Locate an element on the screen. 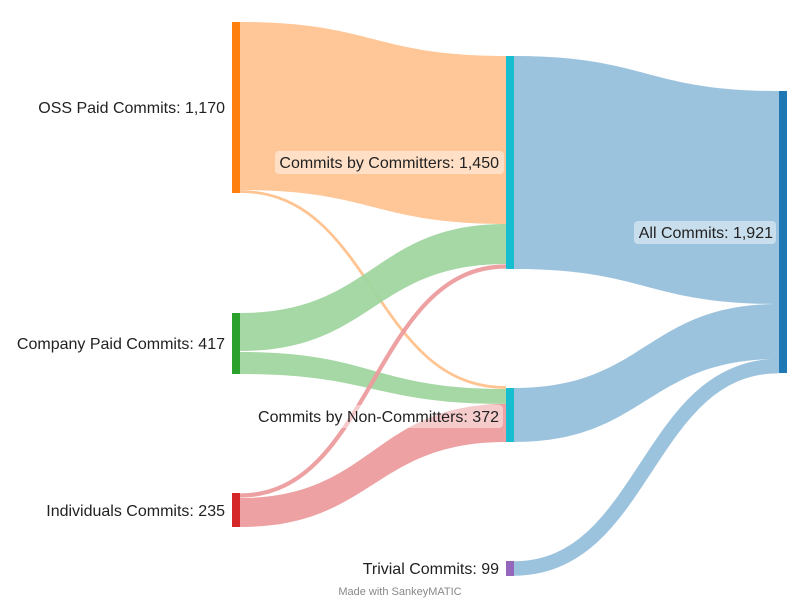 Image resolution: width=800 pixels, height=600 pixels. label-individuals-commits: Individuals Commits: 235 is located at coordinates (135, 511).